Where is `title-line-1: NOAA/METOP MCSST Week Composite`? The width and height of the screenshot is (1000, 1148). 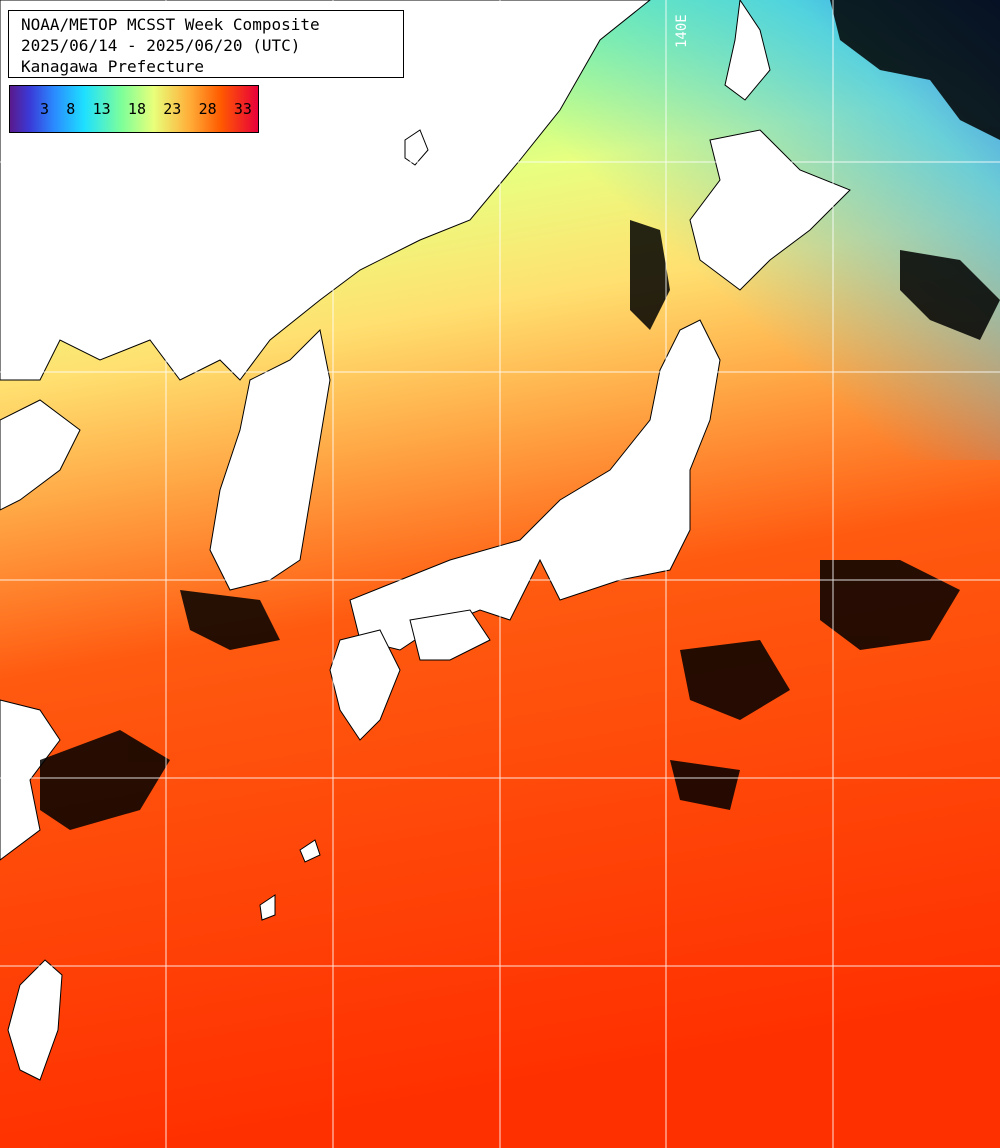
title-line-1: NOAA/METOP MCSST Week Composite is located at coordinates (170, 24).